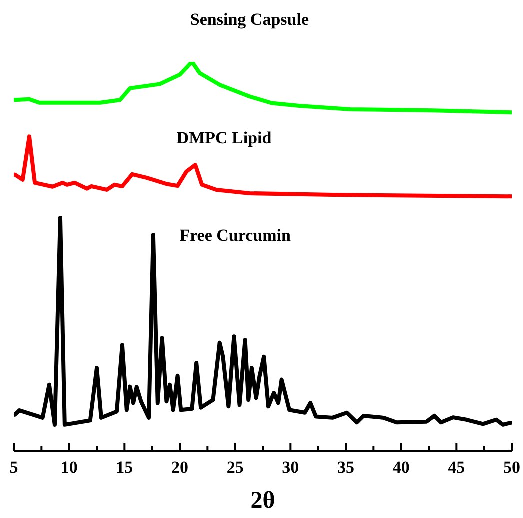 This screenshot has height=518, width=523. Describe the element at coordinates (291, 467) in the screenshot. I see `x-tick-label: 30` at that location.